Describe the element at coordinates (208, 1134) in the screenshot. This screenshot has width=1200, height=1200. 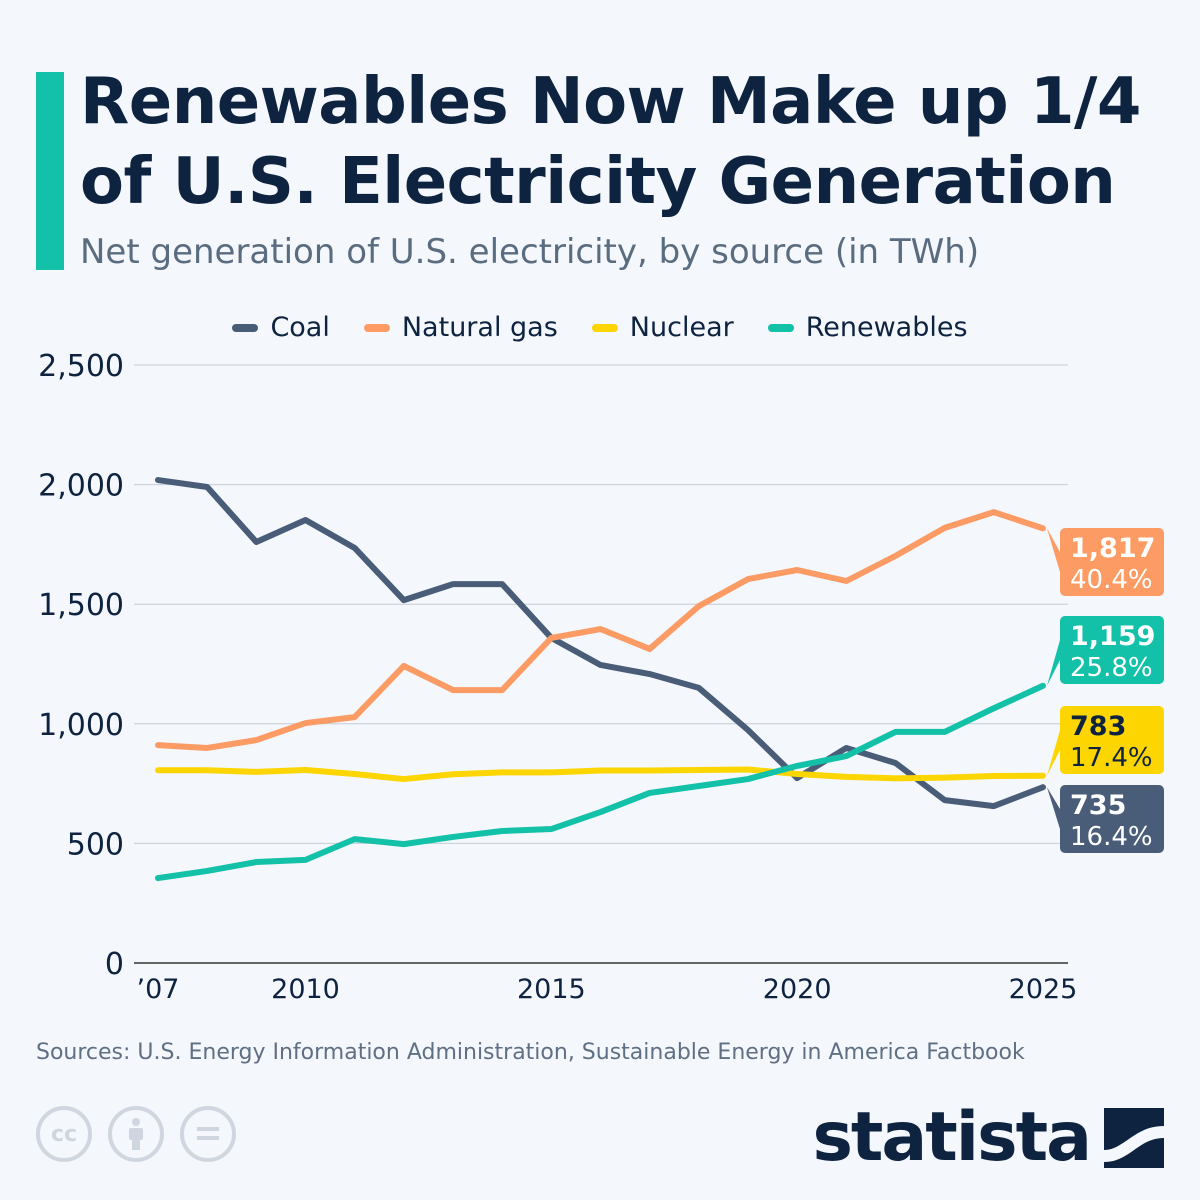
I see `no-derivatives-icon` at that location.